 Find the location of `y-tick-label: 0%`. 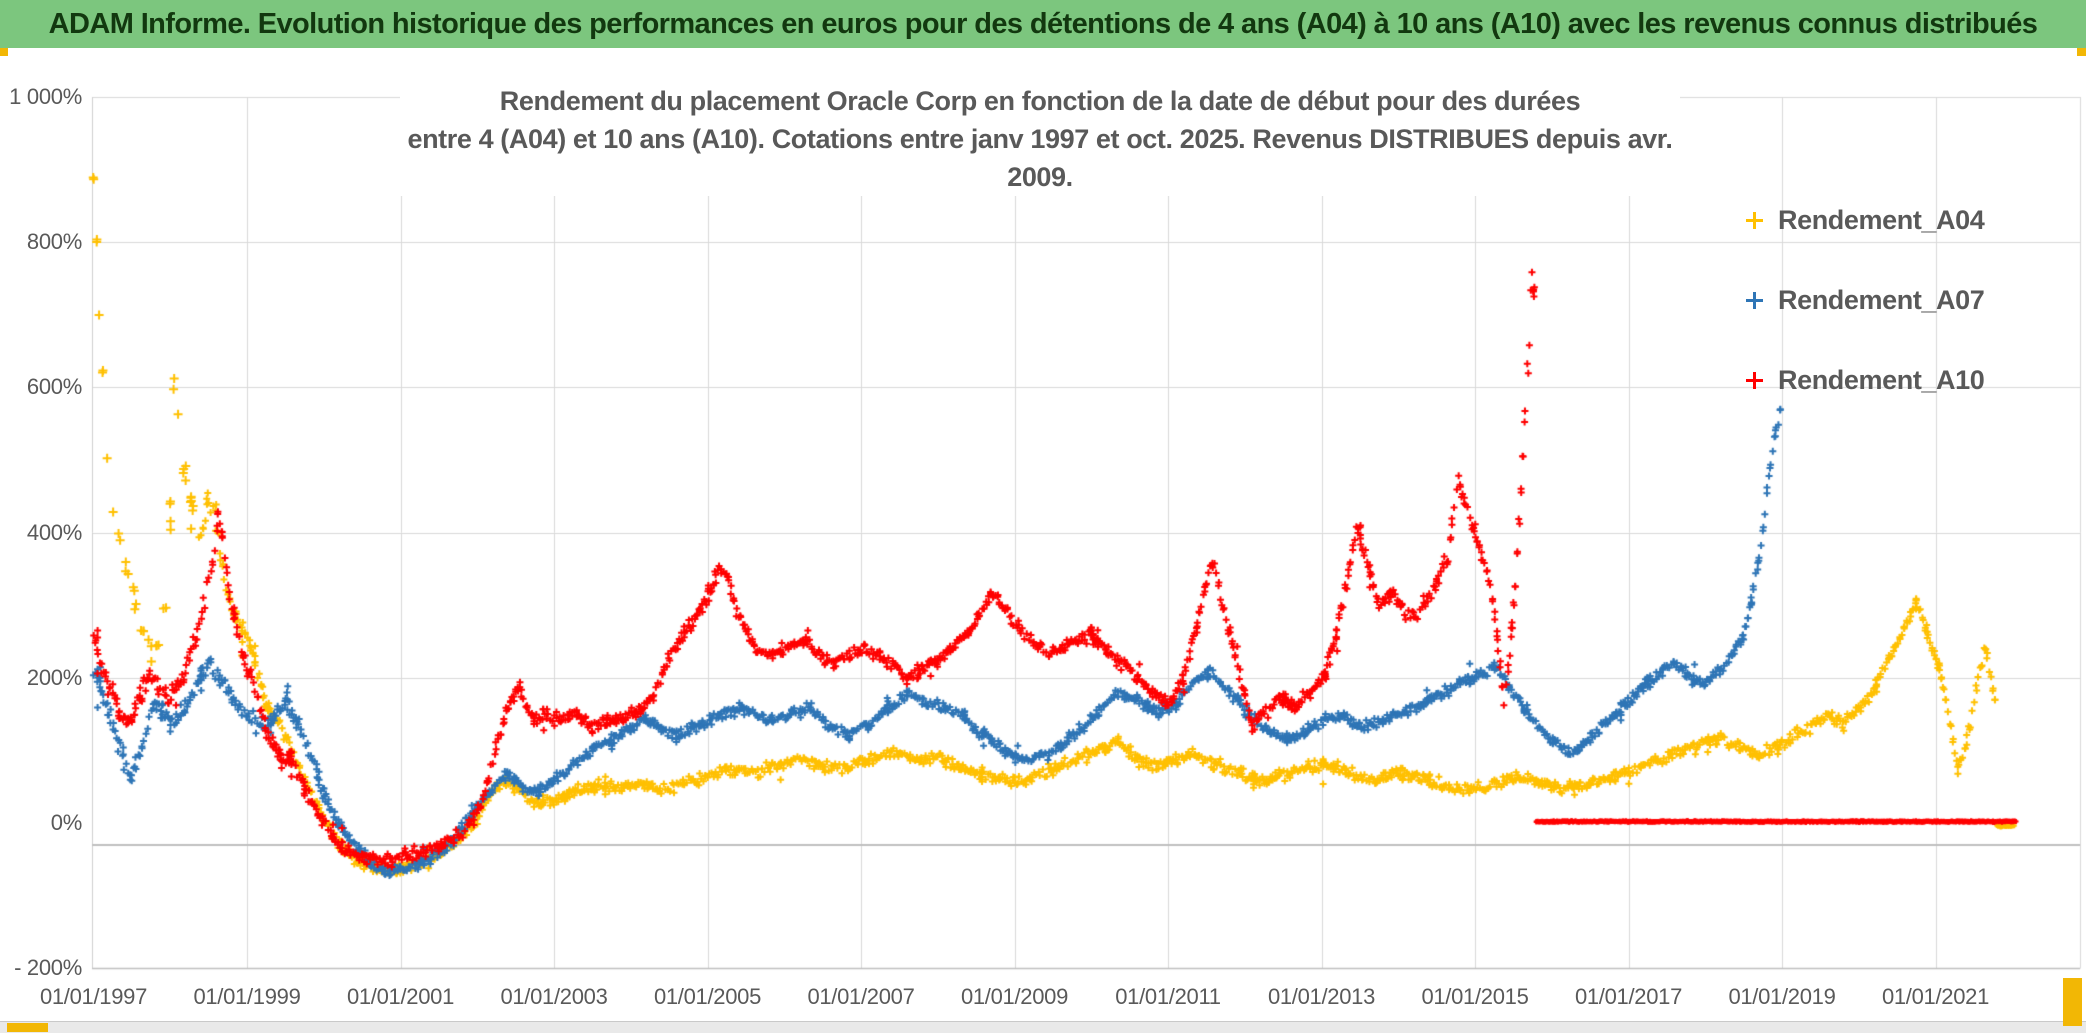

y-tick-label: 0% is located at coordinates (66, 822).